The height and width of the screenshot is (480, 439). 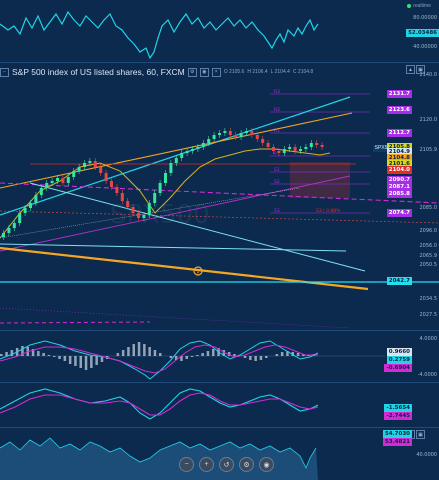 I want to click on price-axis-2065: 2065.9, so click(x=428, y=256).